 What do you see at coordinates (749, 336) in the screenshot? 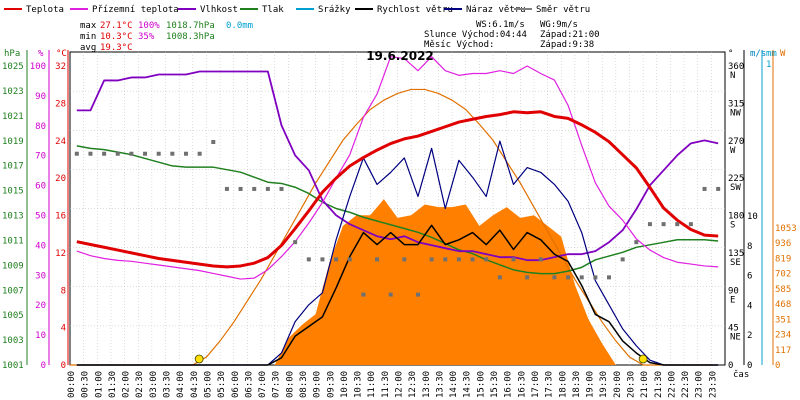
I see `axis-tick-ms: 2` at bounding box center [749, 336].